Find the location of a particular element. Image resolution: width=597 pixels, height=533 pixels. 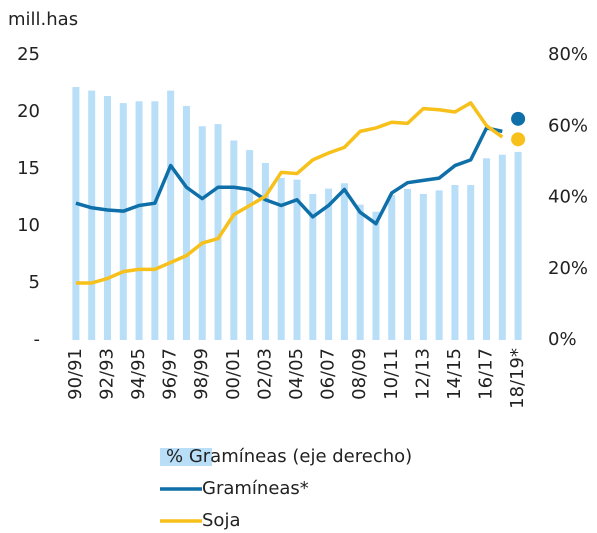

legend-label: Gramíneas* is located at coordinates (255, 488).